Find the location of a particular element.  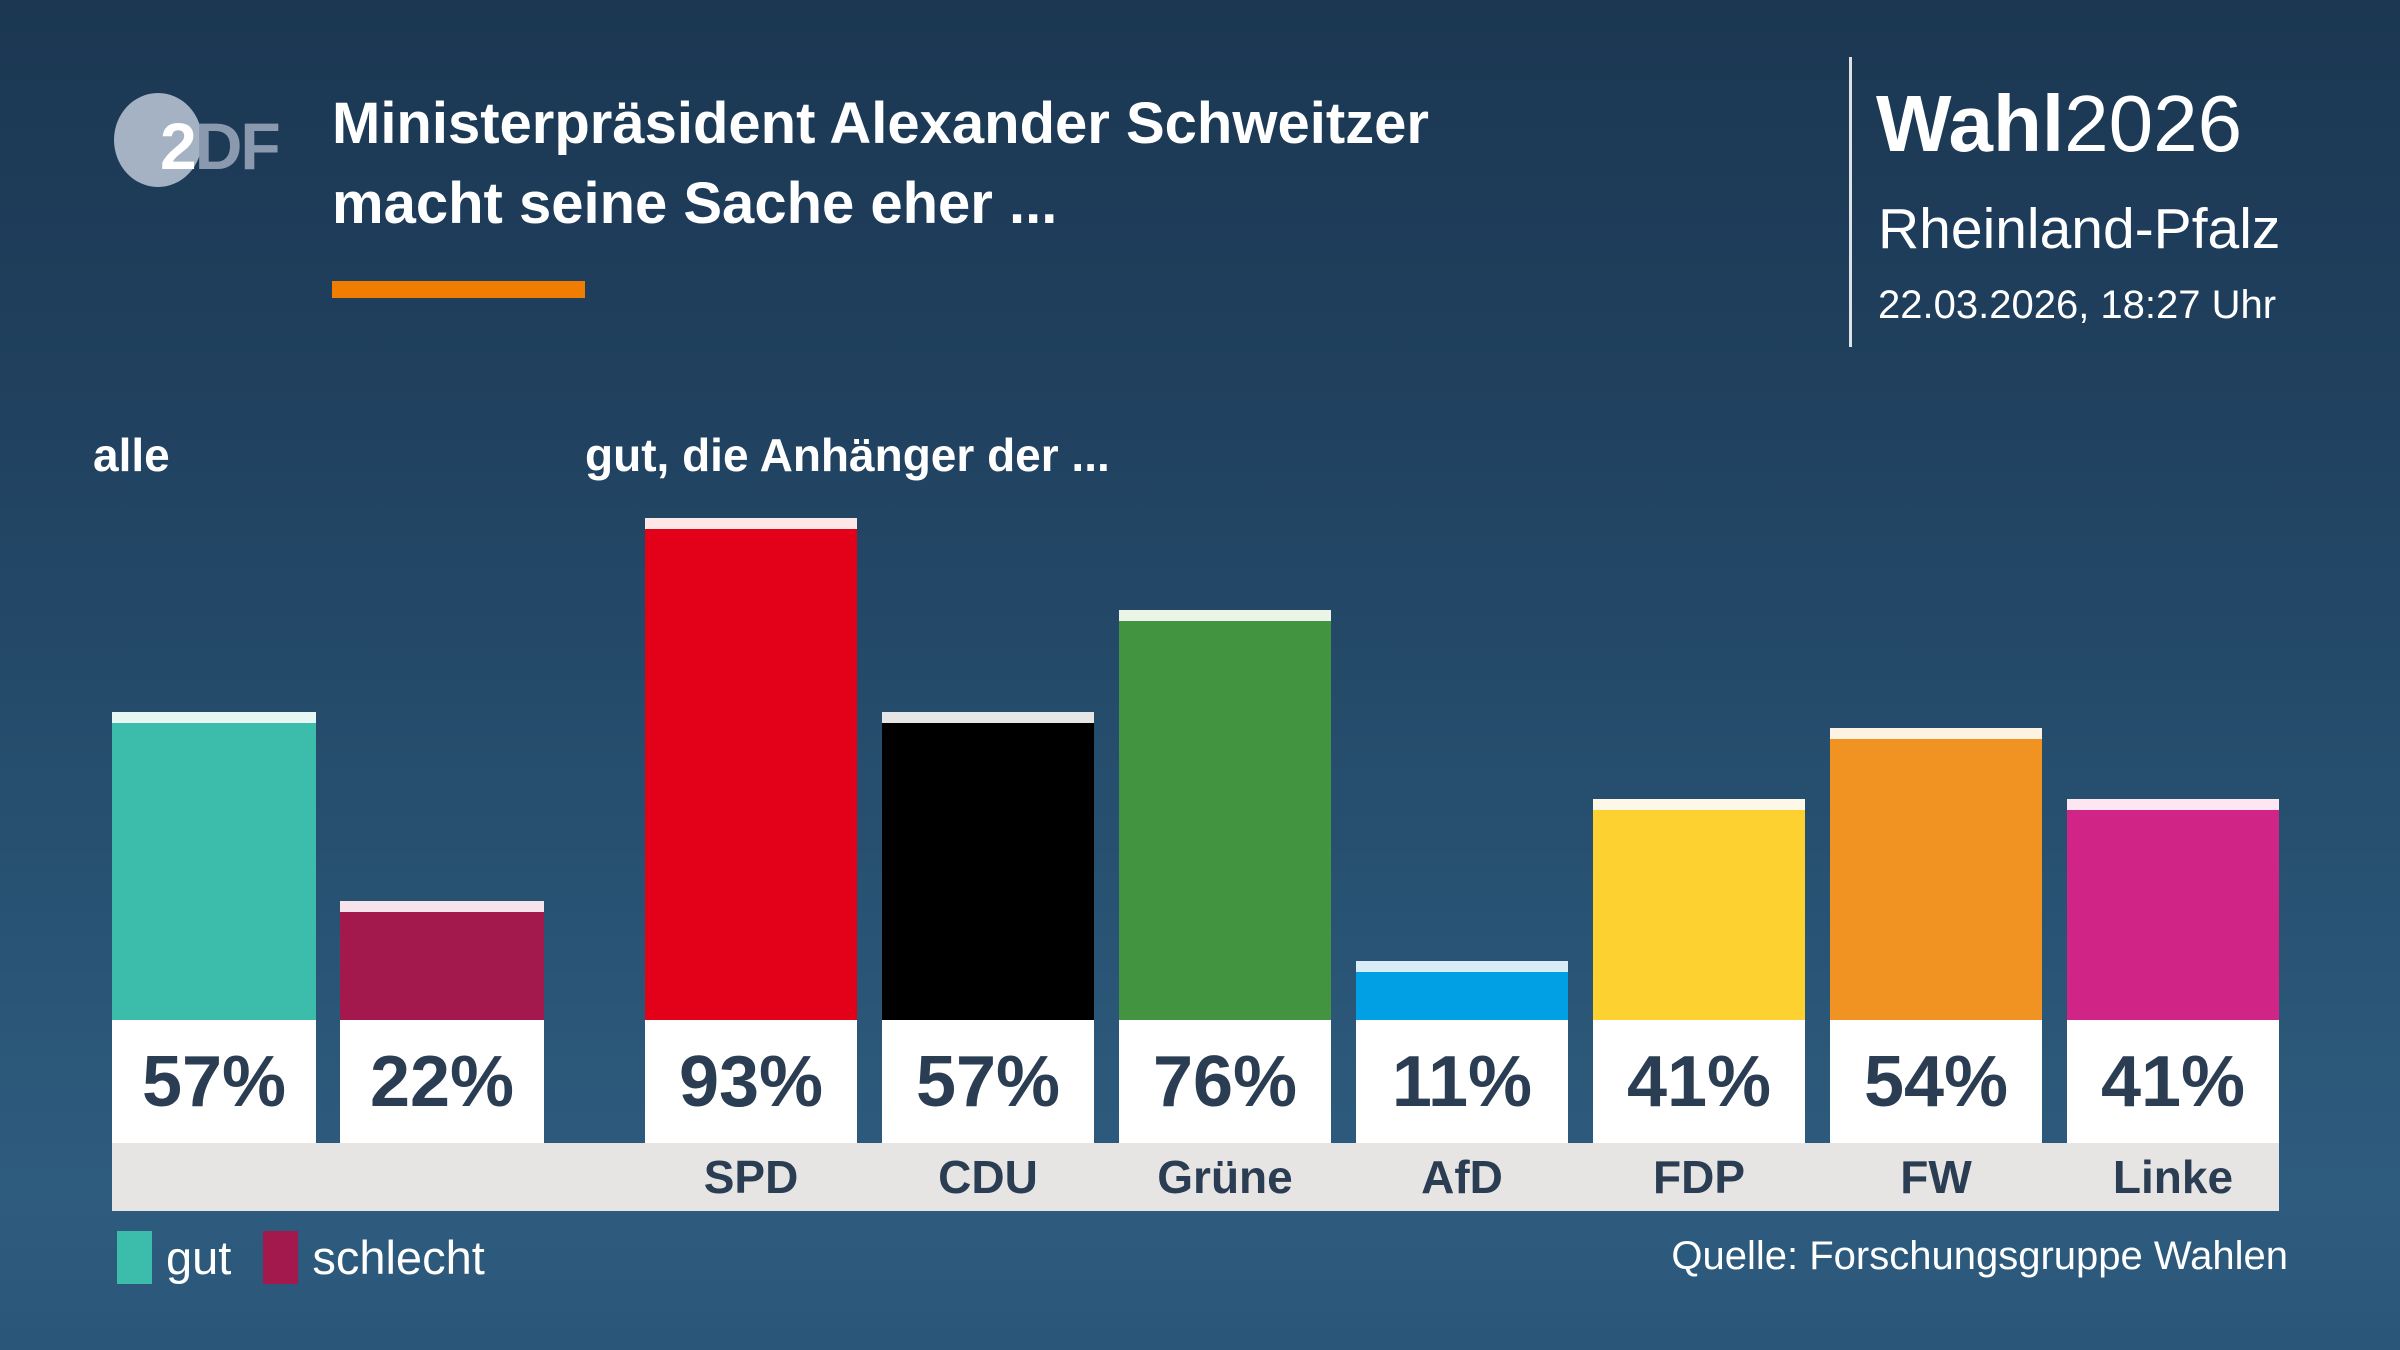

value-box-schlecht: 22% is located at coordinates (442, 1081).